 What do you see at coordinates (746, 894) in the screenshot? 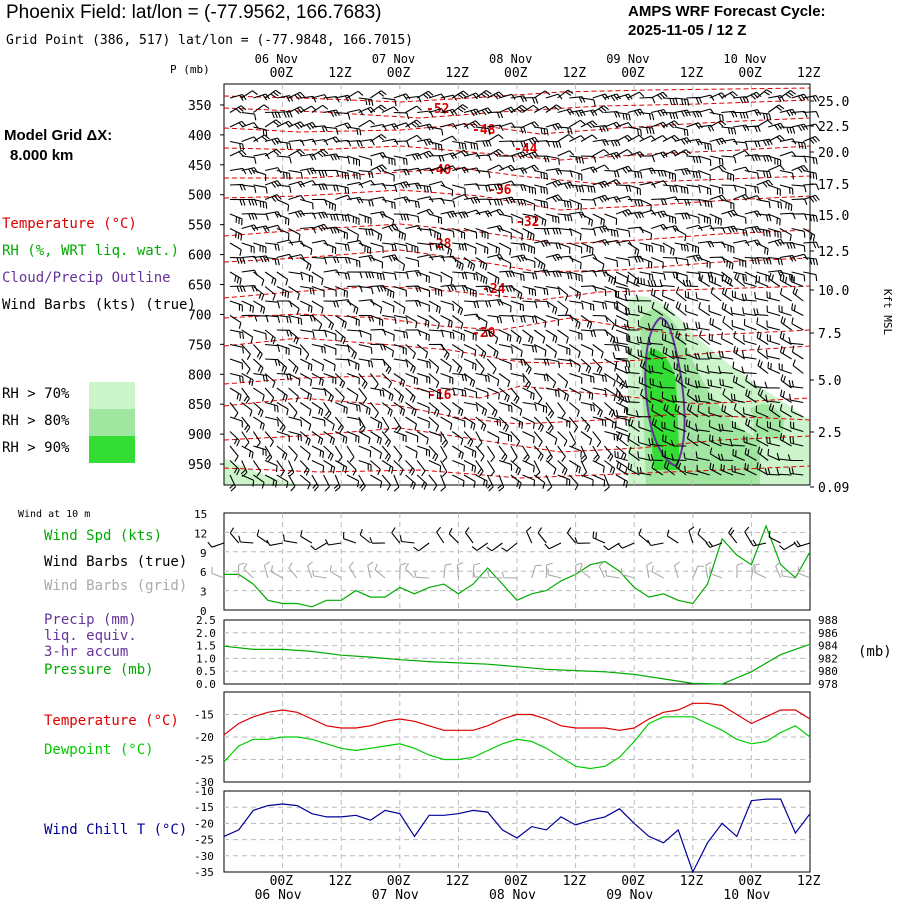
I see `date-label-bottom: 10 Nov` at bounding box center [746, 894].